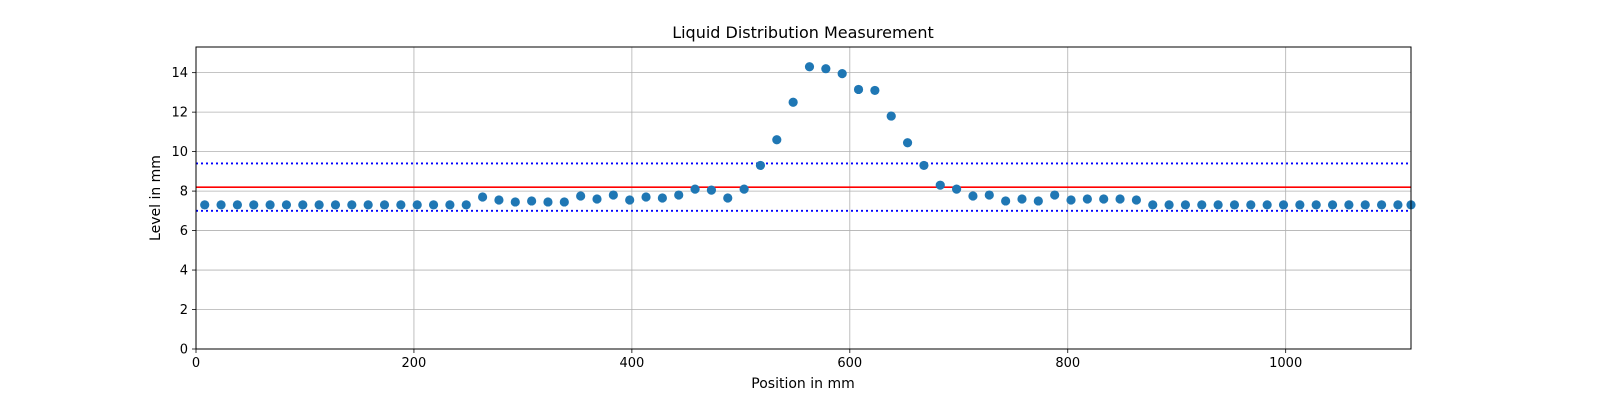 Image resolution: width=1600 pixels, height=400 pixels. Describe the element at coordinates (802, 384) in the screenshot. I see `x-axis-label: Position in mm` at that location.